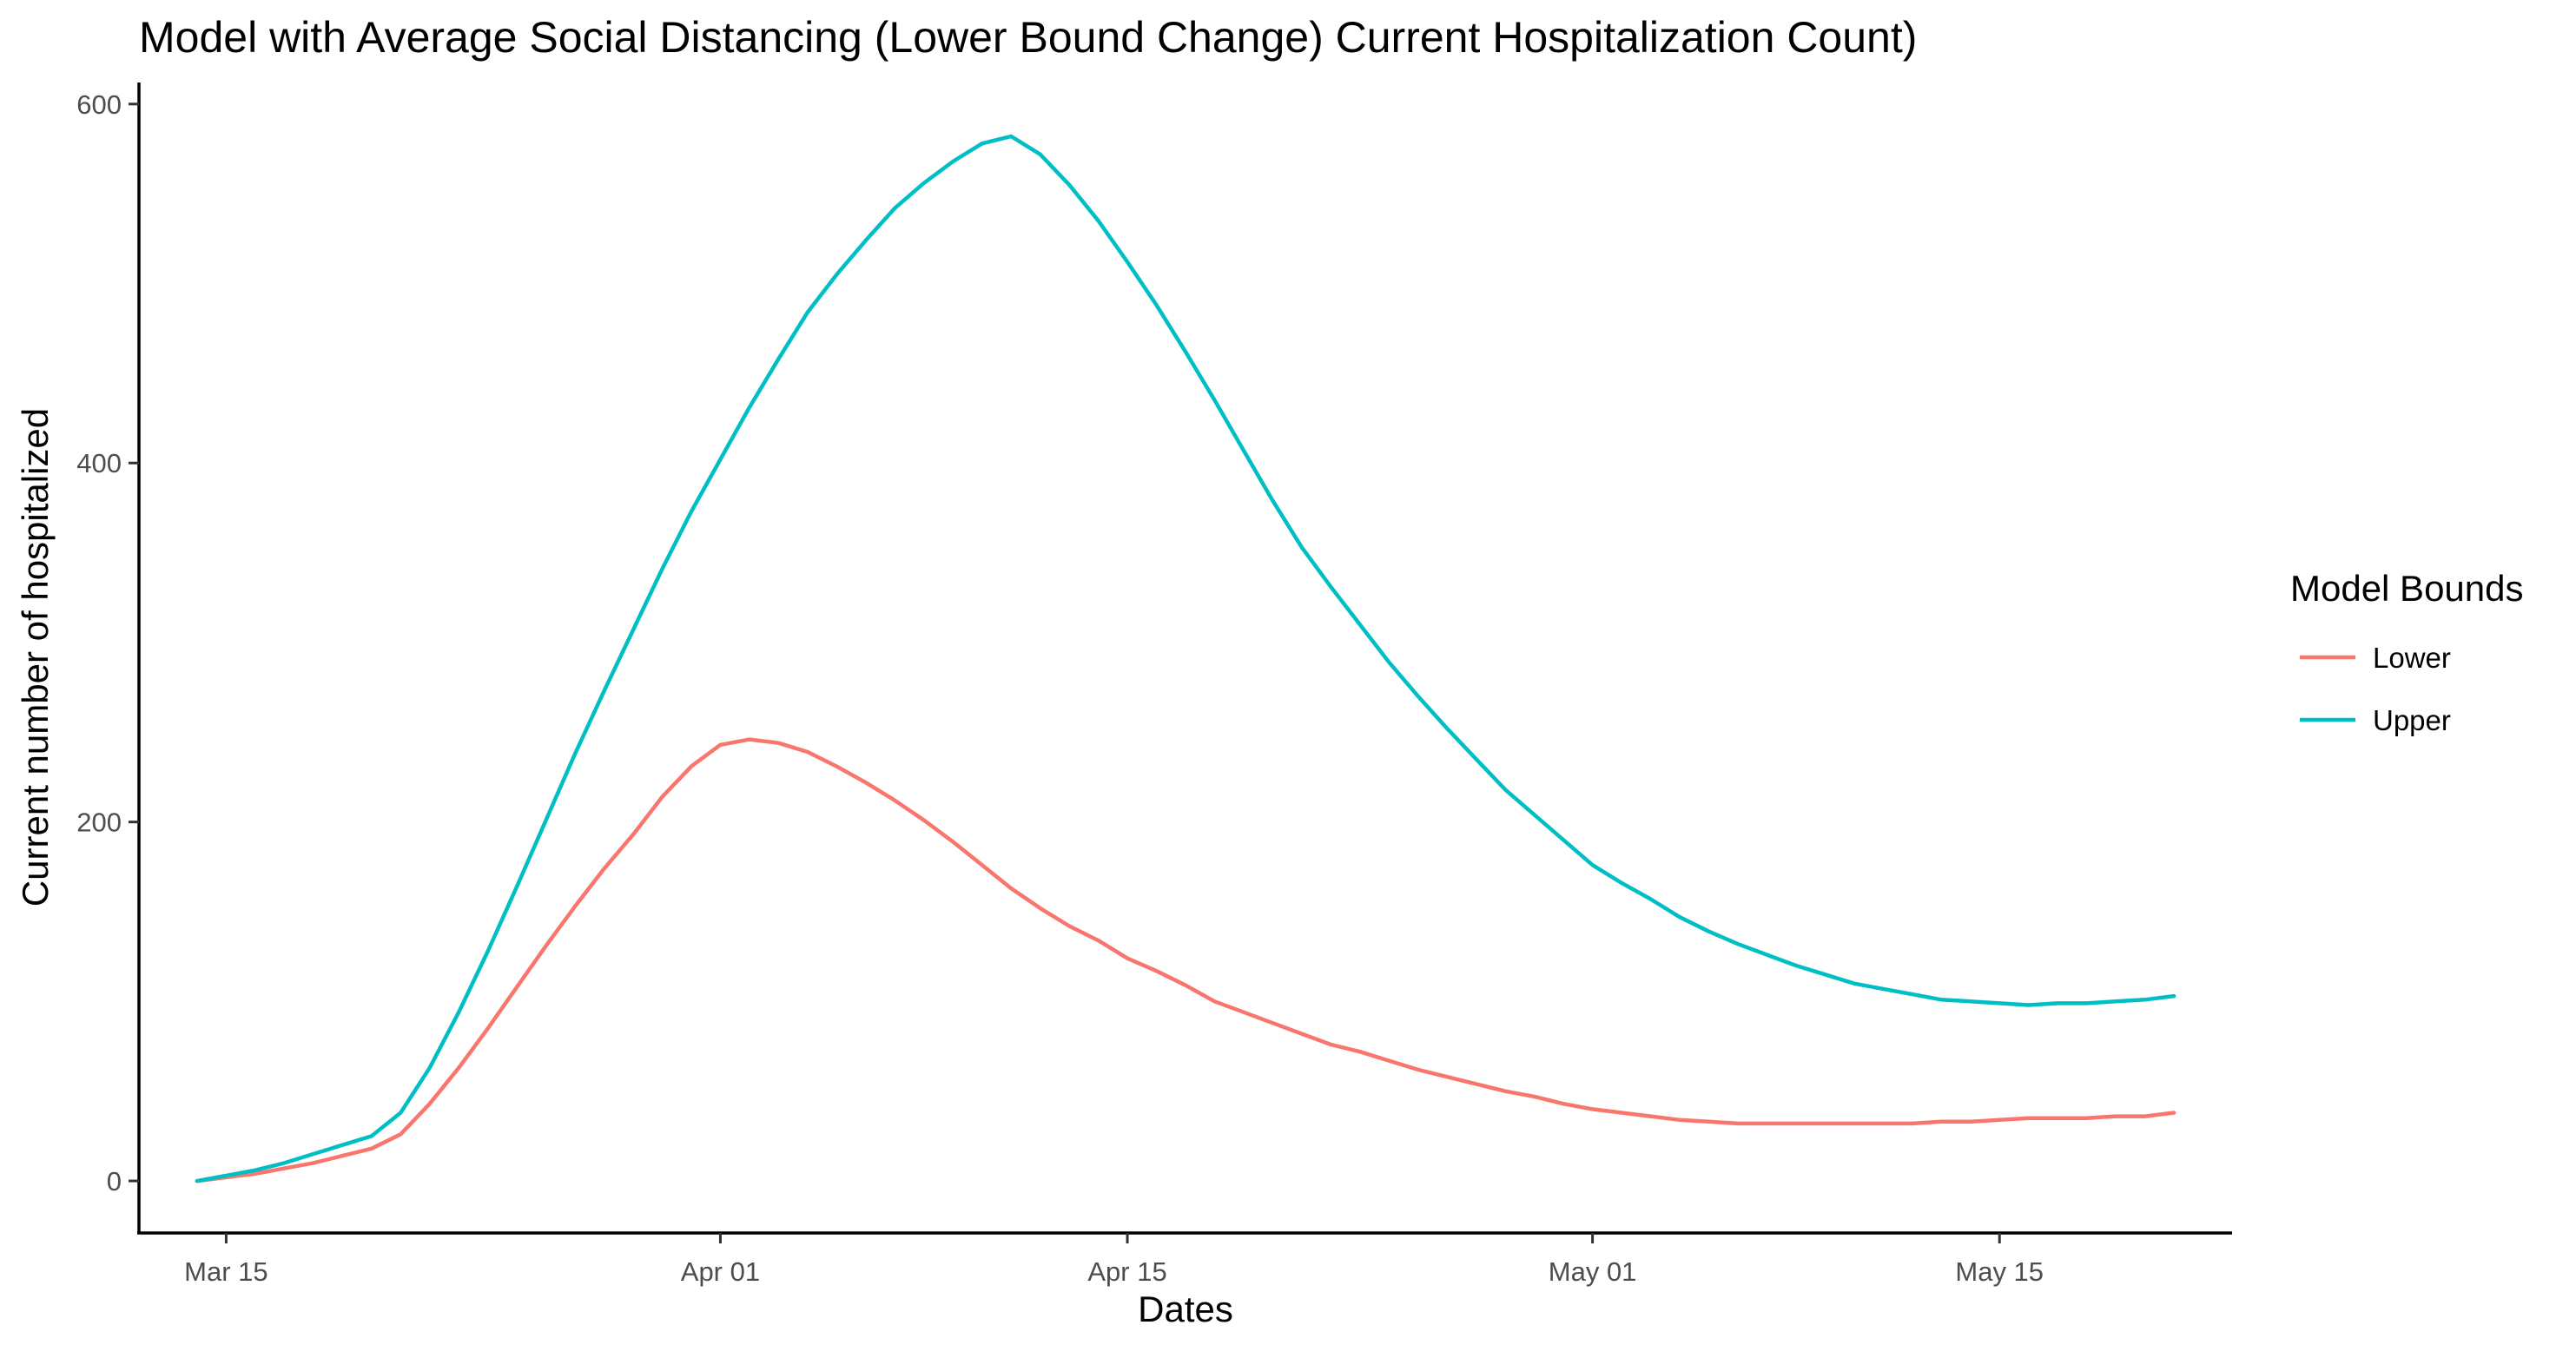  What do you see at coordinates (36, 657) in the screenshot?
I see `y-axis-title: Current number of hospitalized` at bounding box center [36, 657].